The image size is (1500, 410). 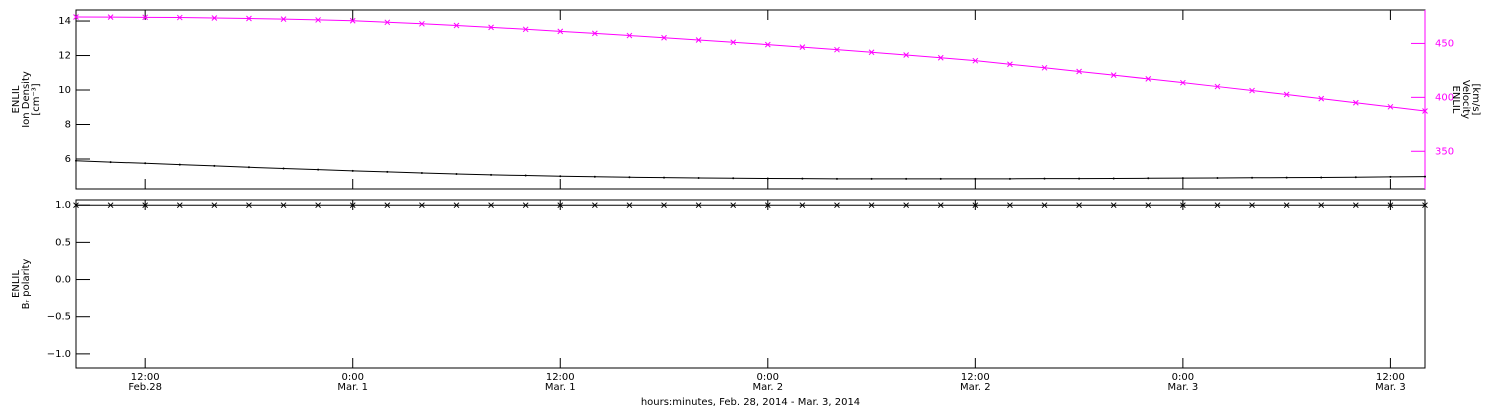 I want to click on y-tick-label: 1.0, so click(x=63, y=205).